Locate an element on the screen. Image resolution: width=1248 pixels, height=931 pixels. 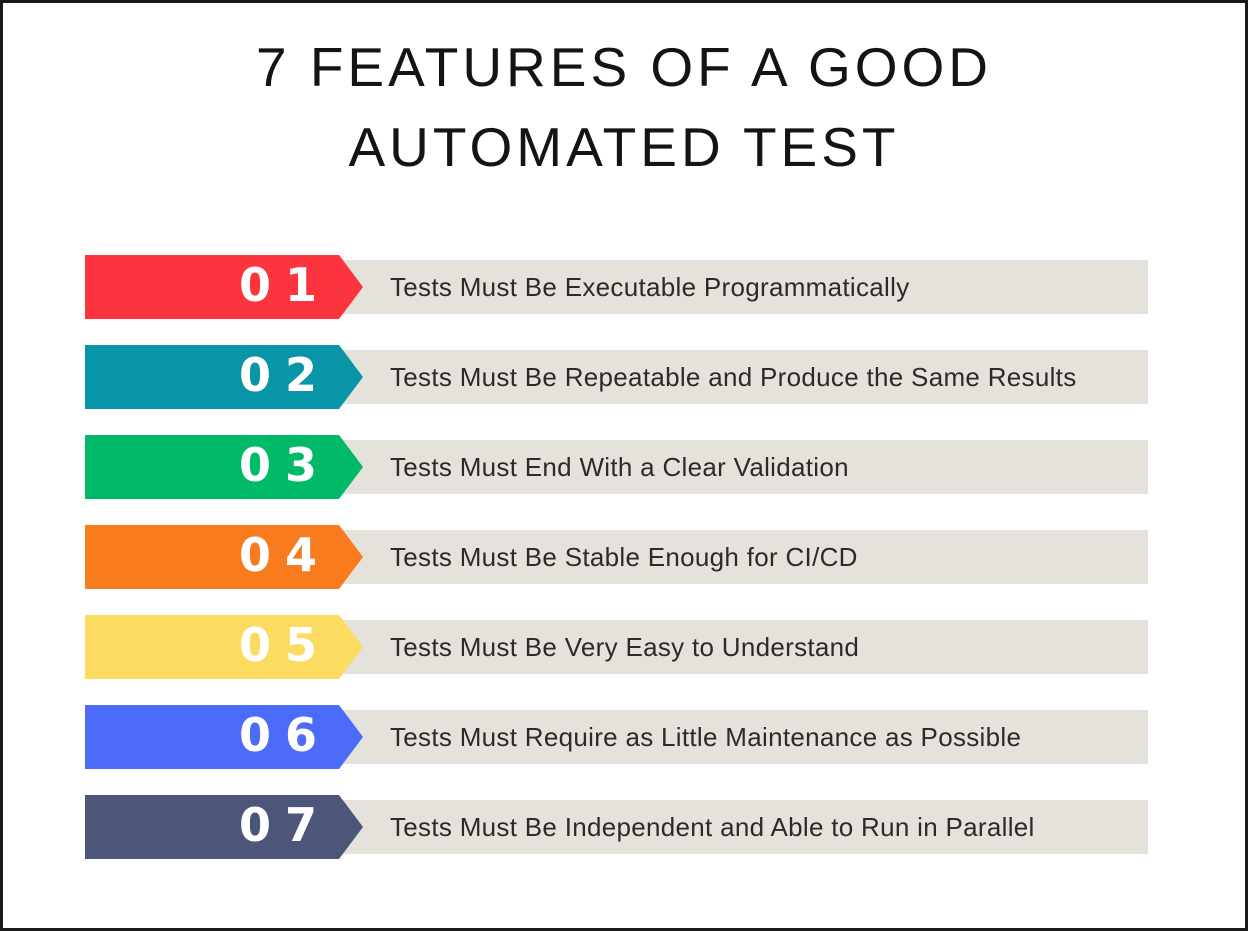
feature-number-banner: 03 is located at coordinates (224, 467).